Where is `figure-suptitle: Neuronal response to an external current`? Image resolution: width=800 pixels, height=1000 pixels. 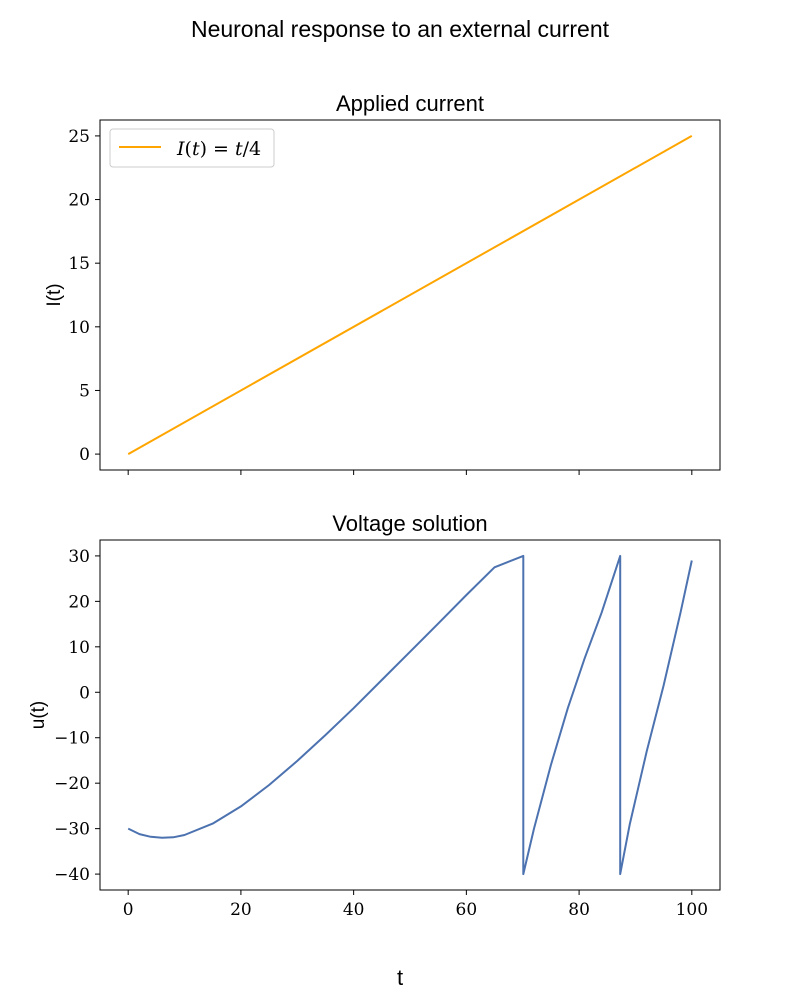
figure-suptitle: Neuronal response to an external current is located at coordinates (400, 29).